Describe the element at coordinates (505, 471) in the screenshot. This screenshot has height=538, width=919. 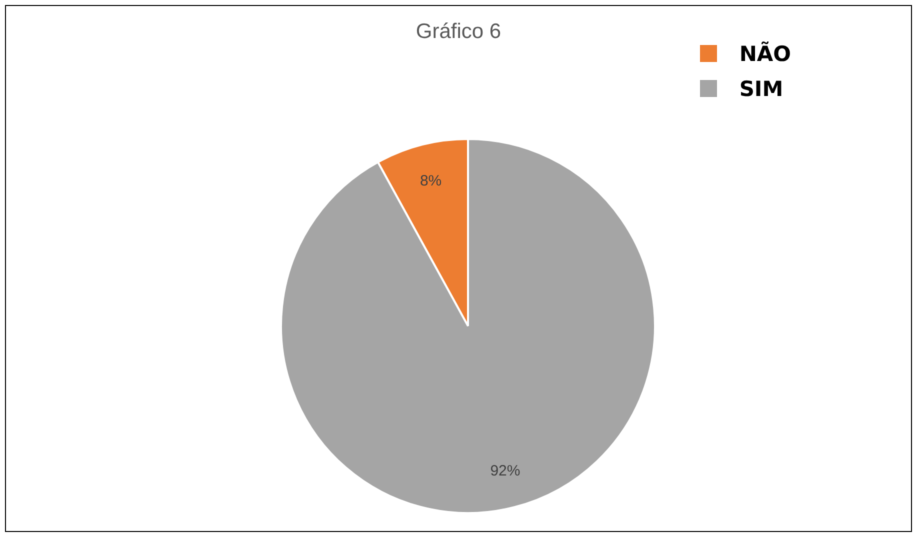
I see `data-label: 92%` at that location.